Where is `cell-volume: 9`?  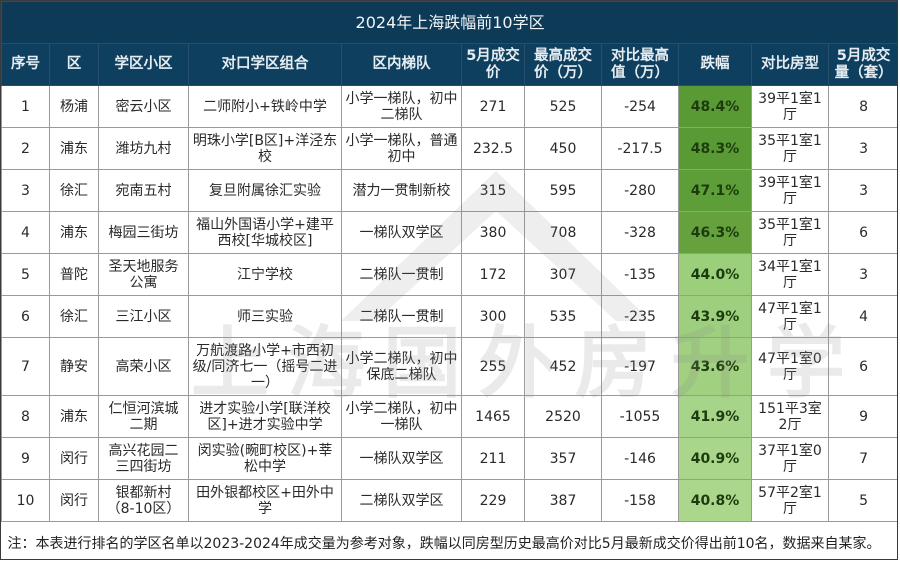 cell-volume: 9 is located at coordinates (862, 416).